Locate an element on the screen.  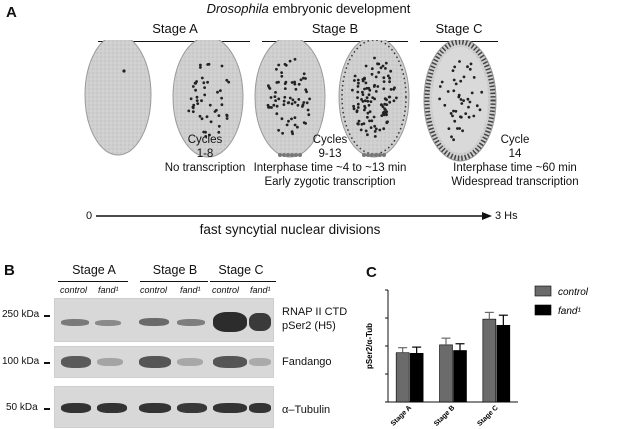
timeline-end: 3 Hs is located at coordinates (506, 216).